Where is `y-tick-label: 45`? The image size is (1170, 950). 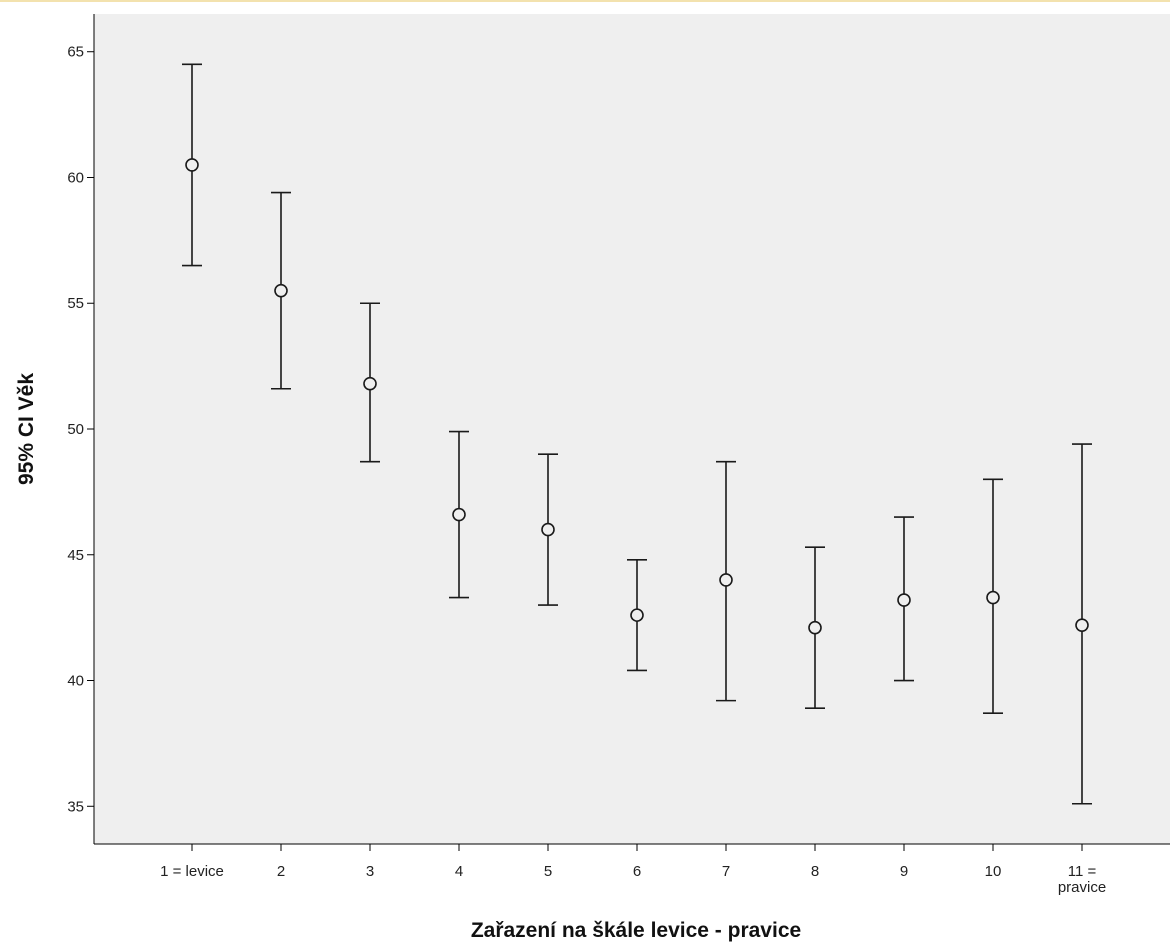 y-tick-label: 45 is located at coordinates (75, 555).